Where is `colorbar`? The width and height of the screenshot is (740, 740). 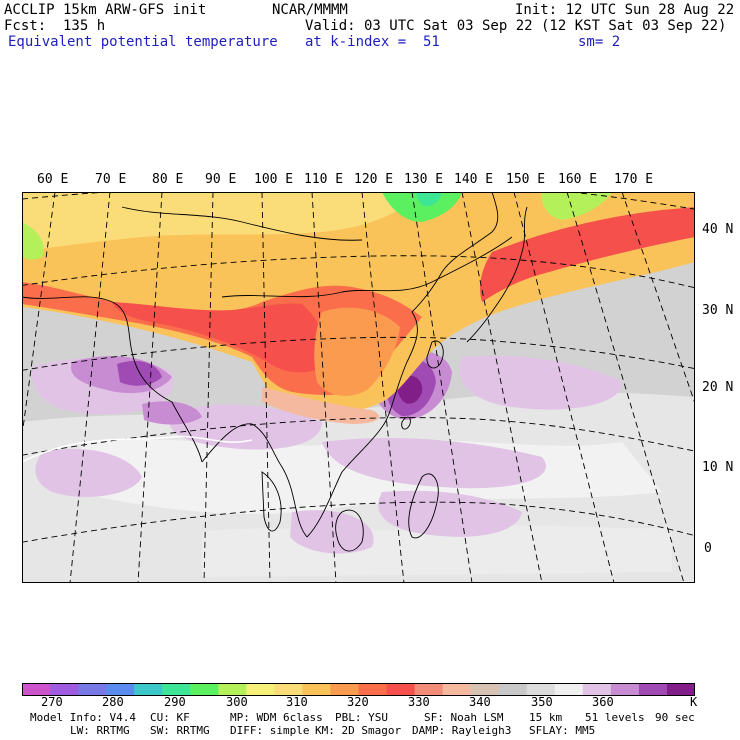
colorbar is located at coordinates (359, 690).